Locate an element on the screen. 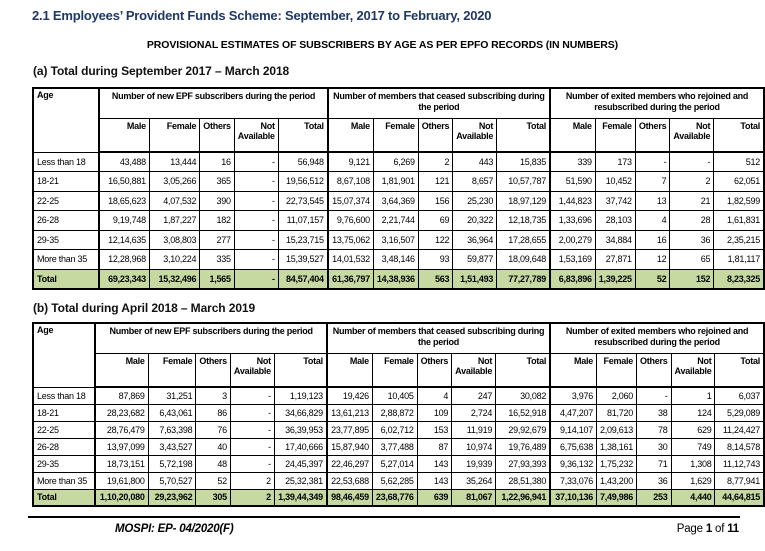 This screenshot has width=765, height=551. value-cell: 17,28,655 is located at coordinates (523, 239).